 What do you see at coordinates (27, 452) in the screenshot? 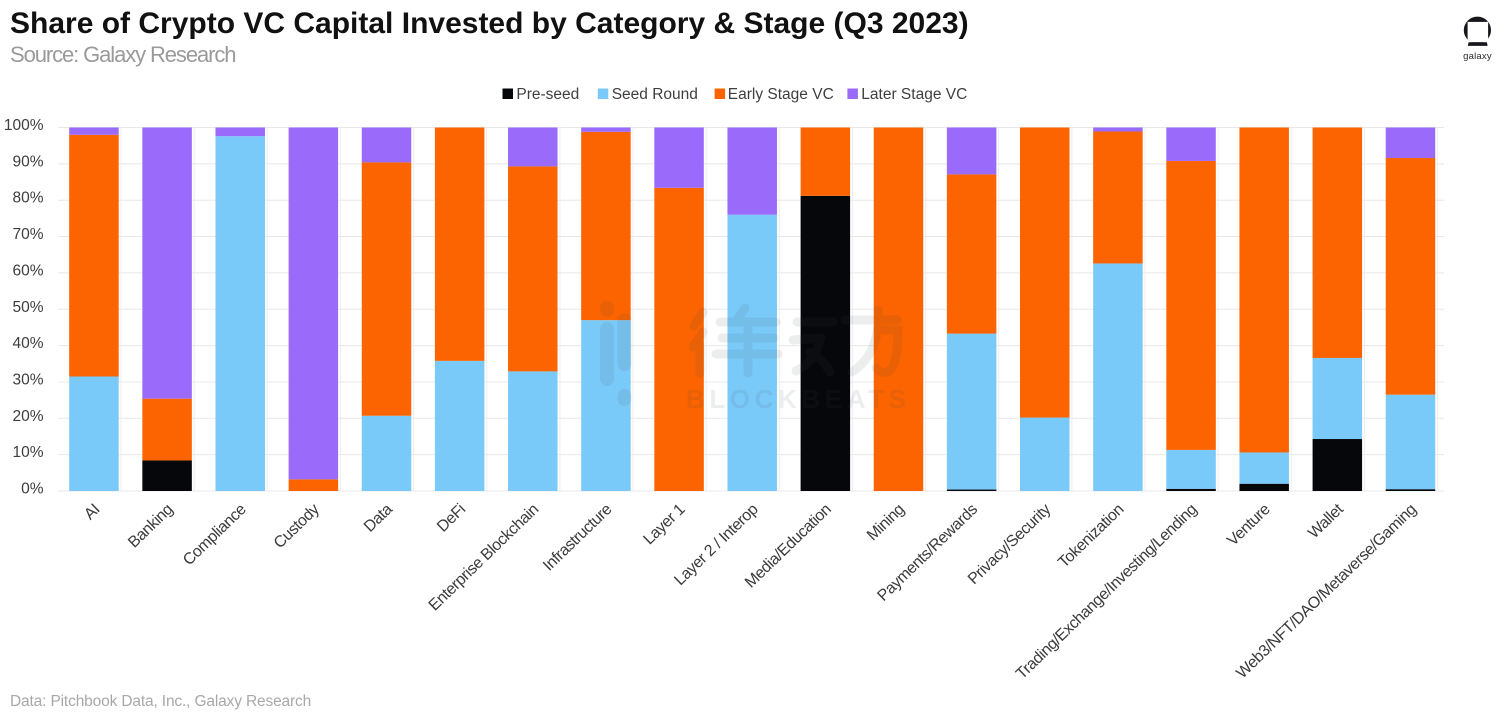
I see `svg-text: 10%` at bounding box center [27, 452].